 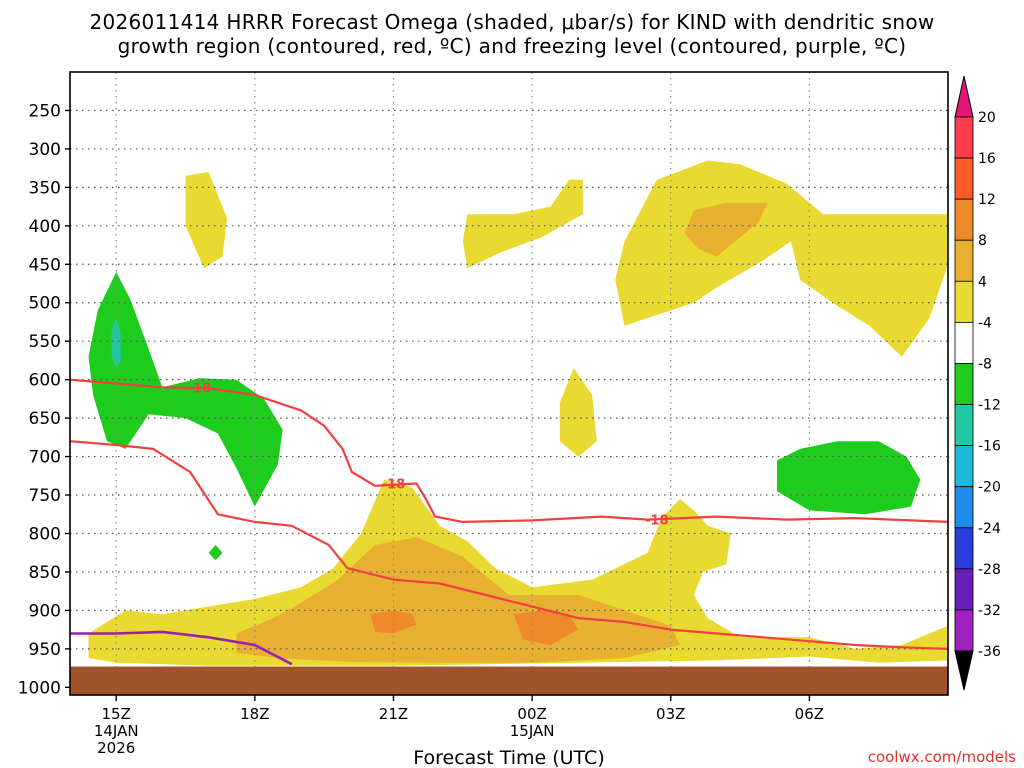 What do you see at coordinates (39, 688) in the screenshot?
I see `y-tick-label-1000: 1000` at bounding box center [39, 688].